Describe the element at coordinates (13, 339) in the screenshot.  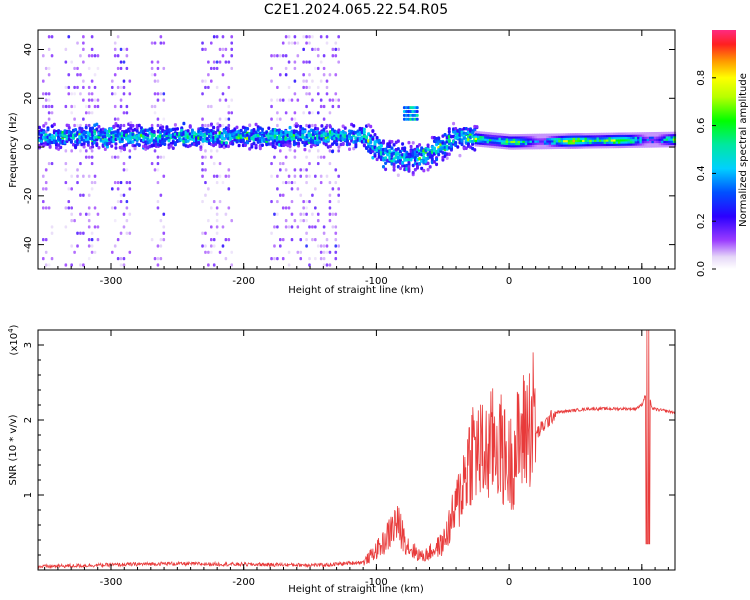
I see `snr-scale-label: (x104)` at that location.